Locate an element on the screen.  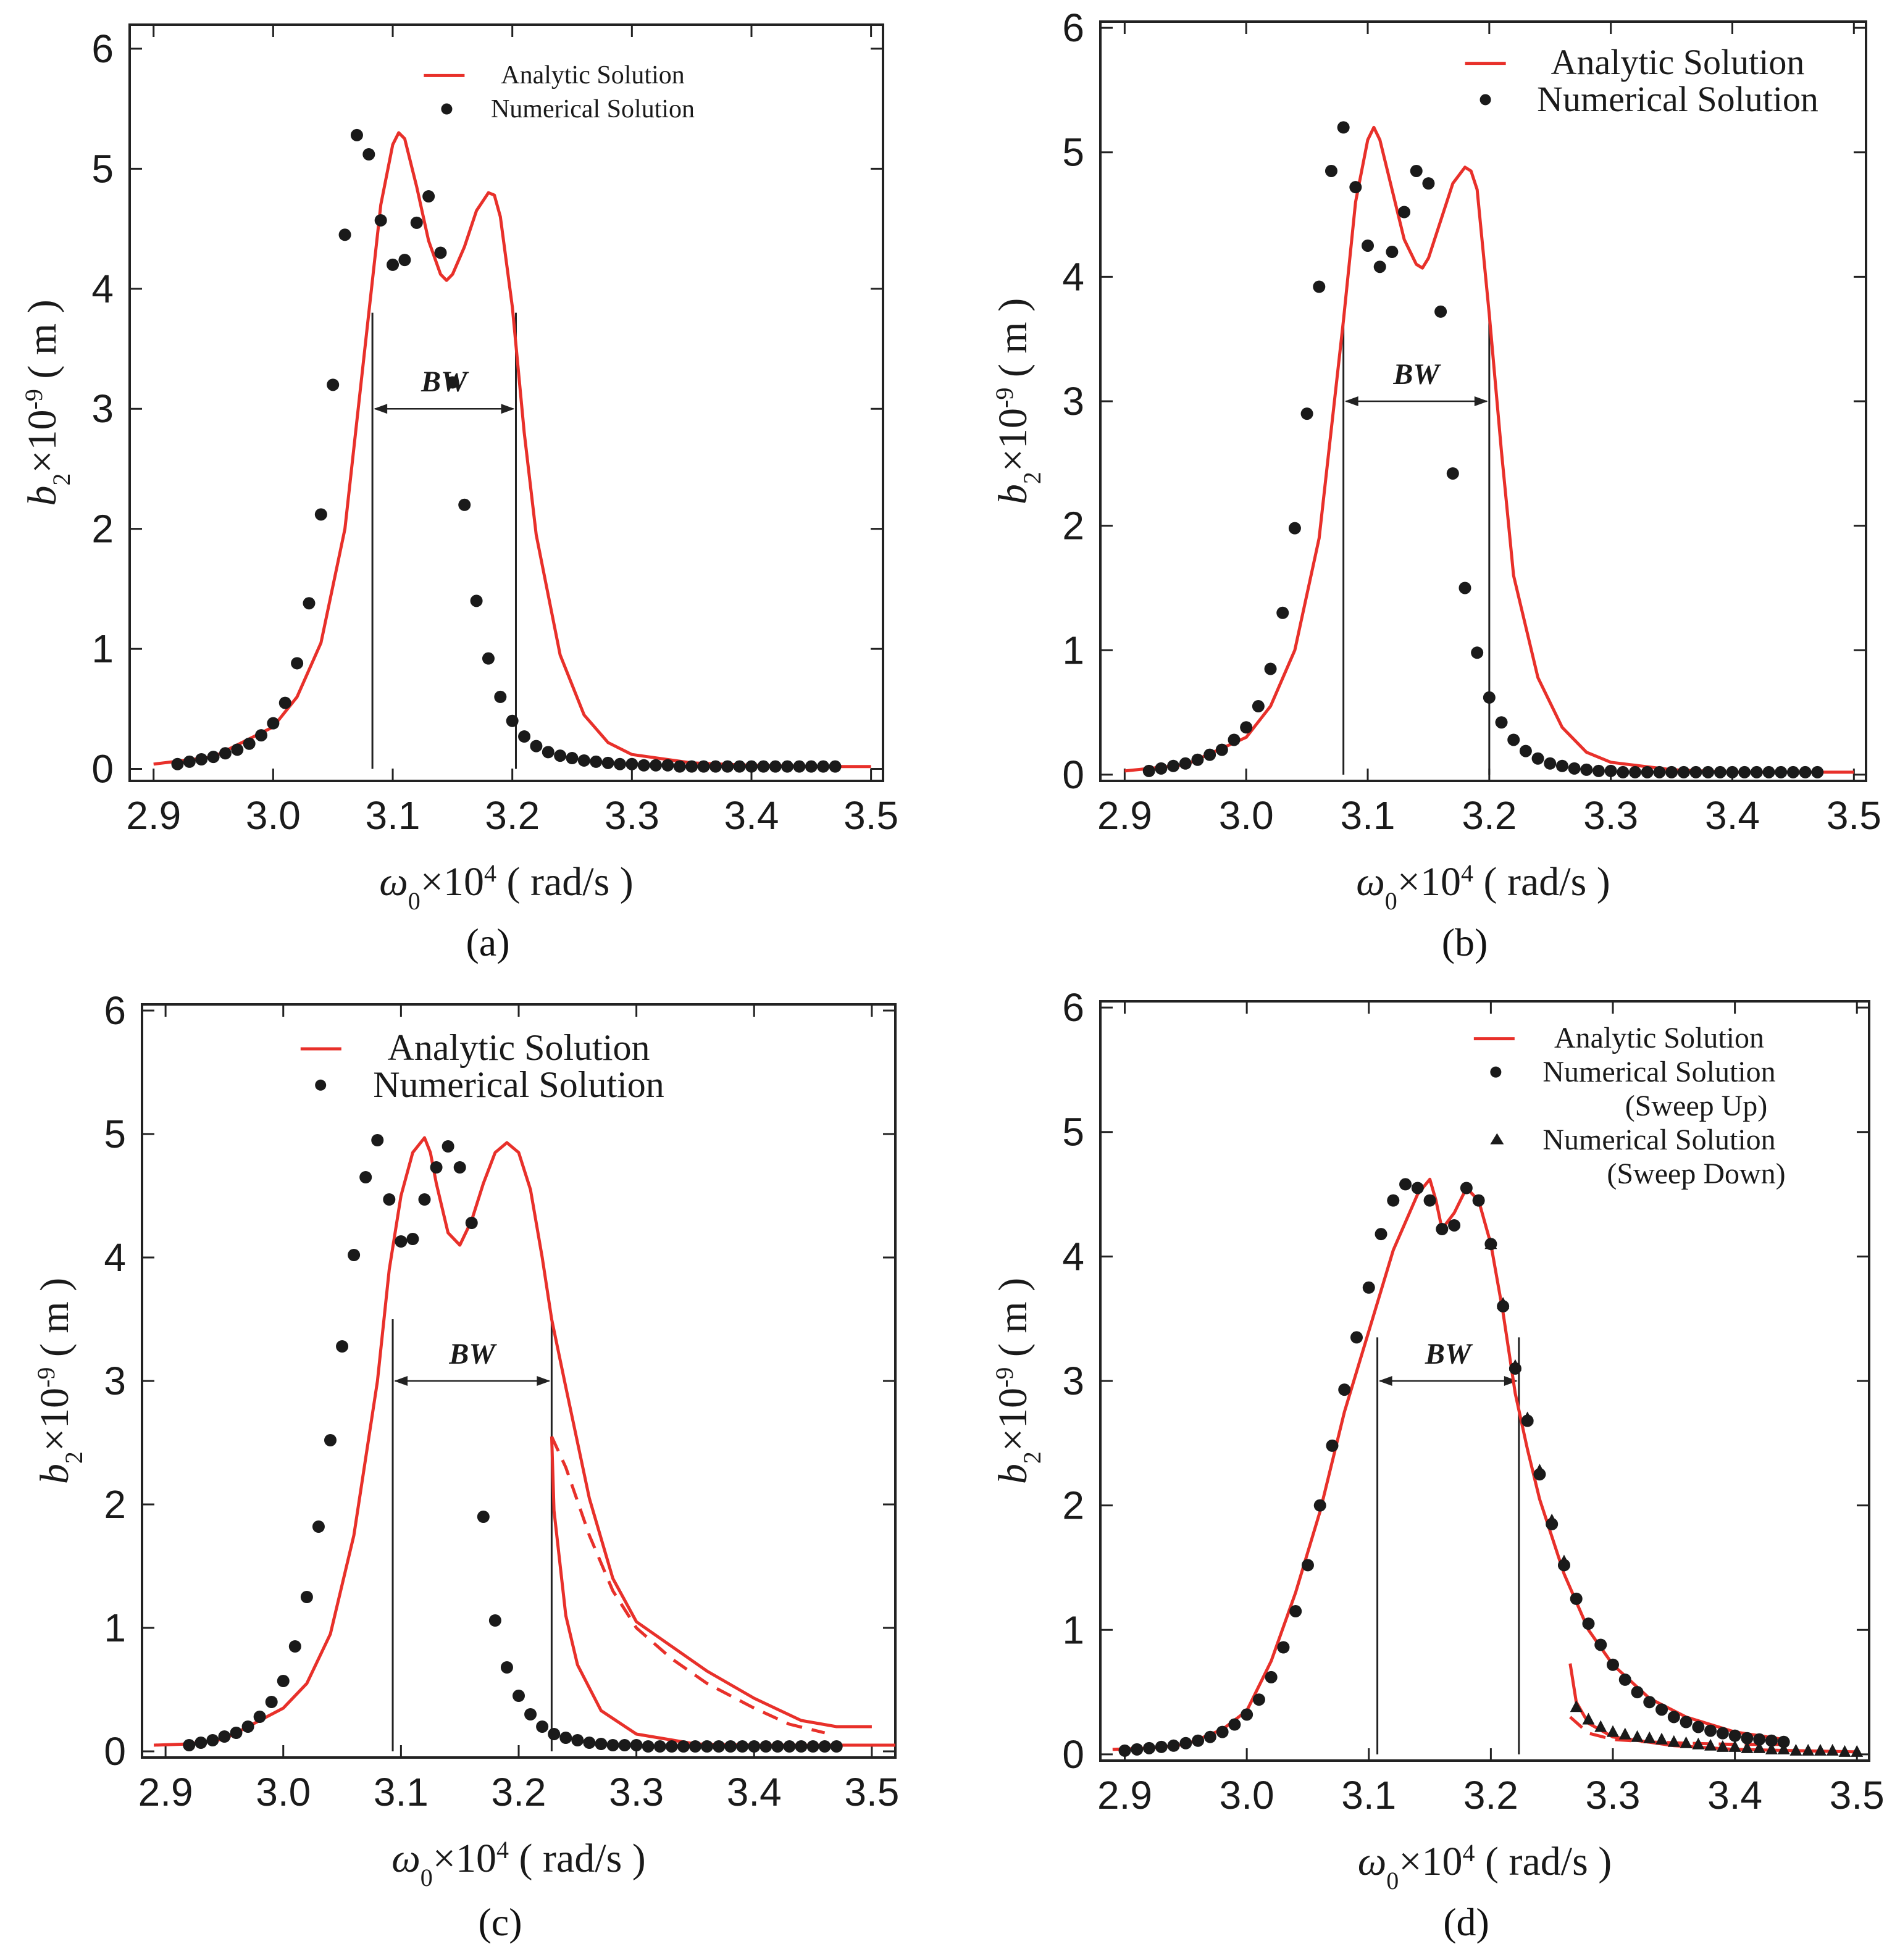
x-tick-label: 3.0 is located at coordinates (284, 1792).